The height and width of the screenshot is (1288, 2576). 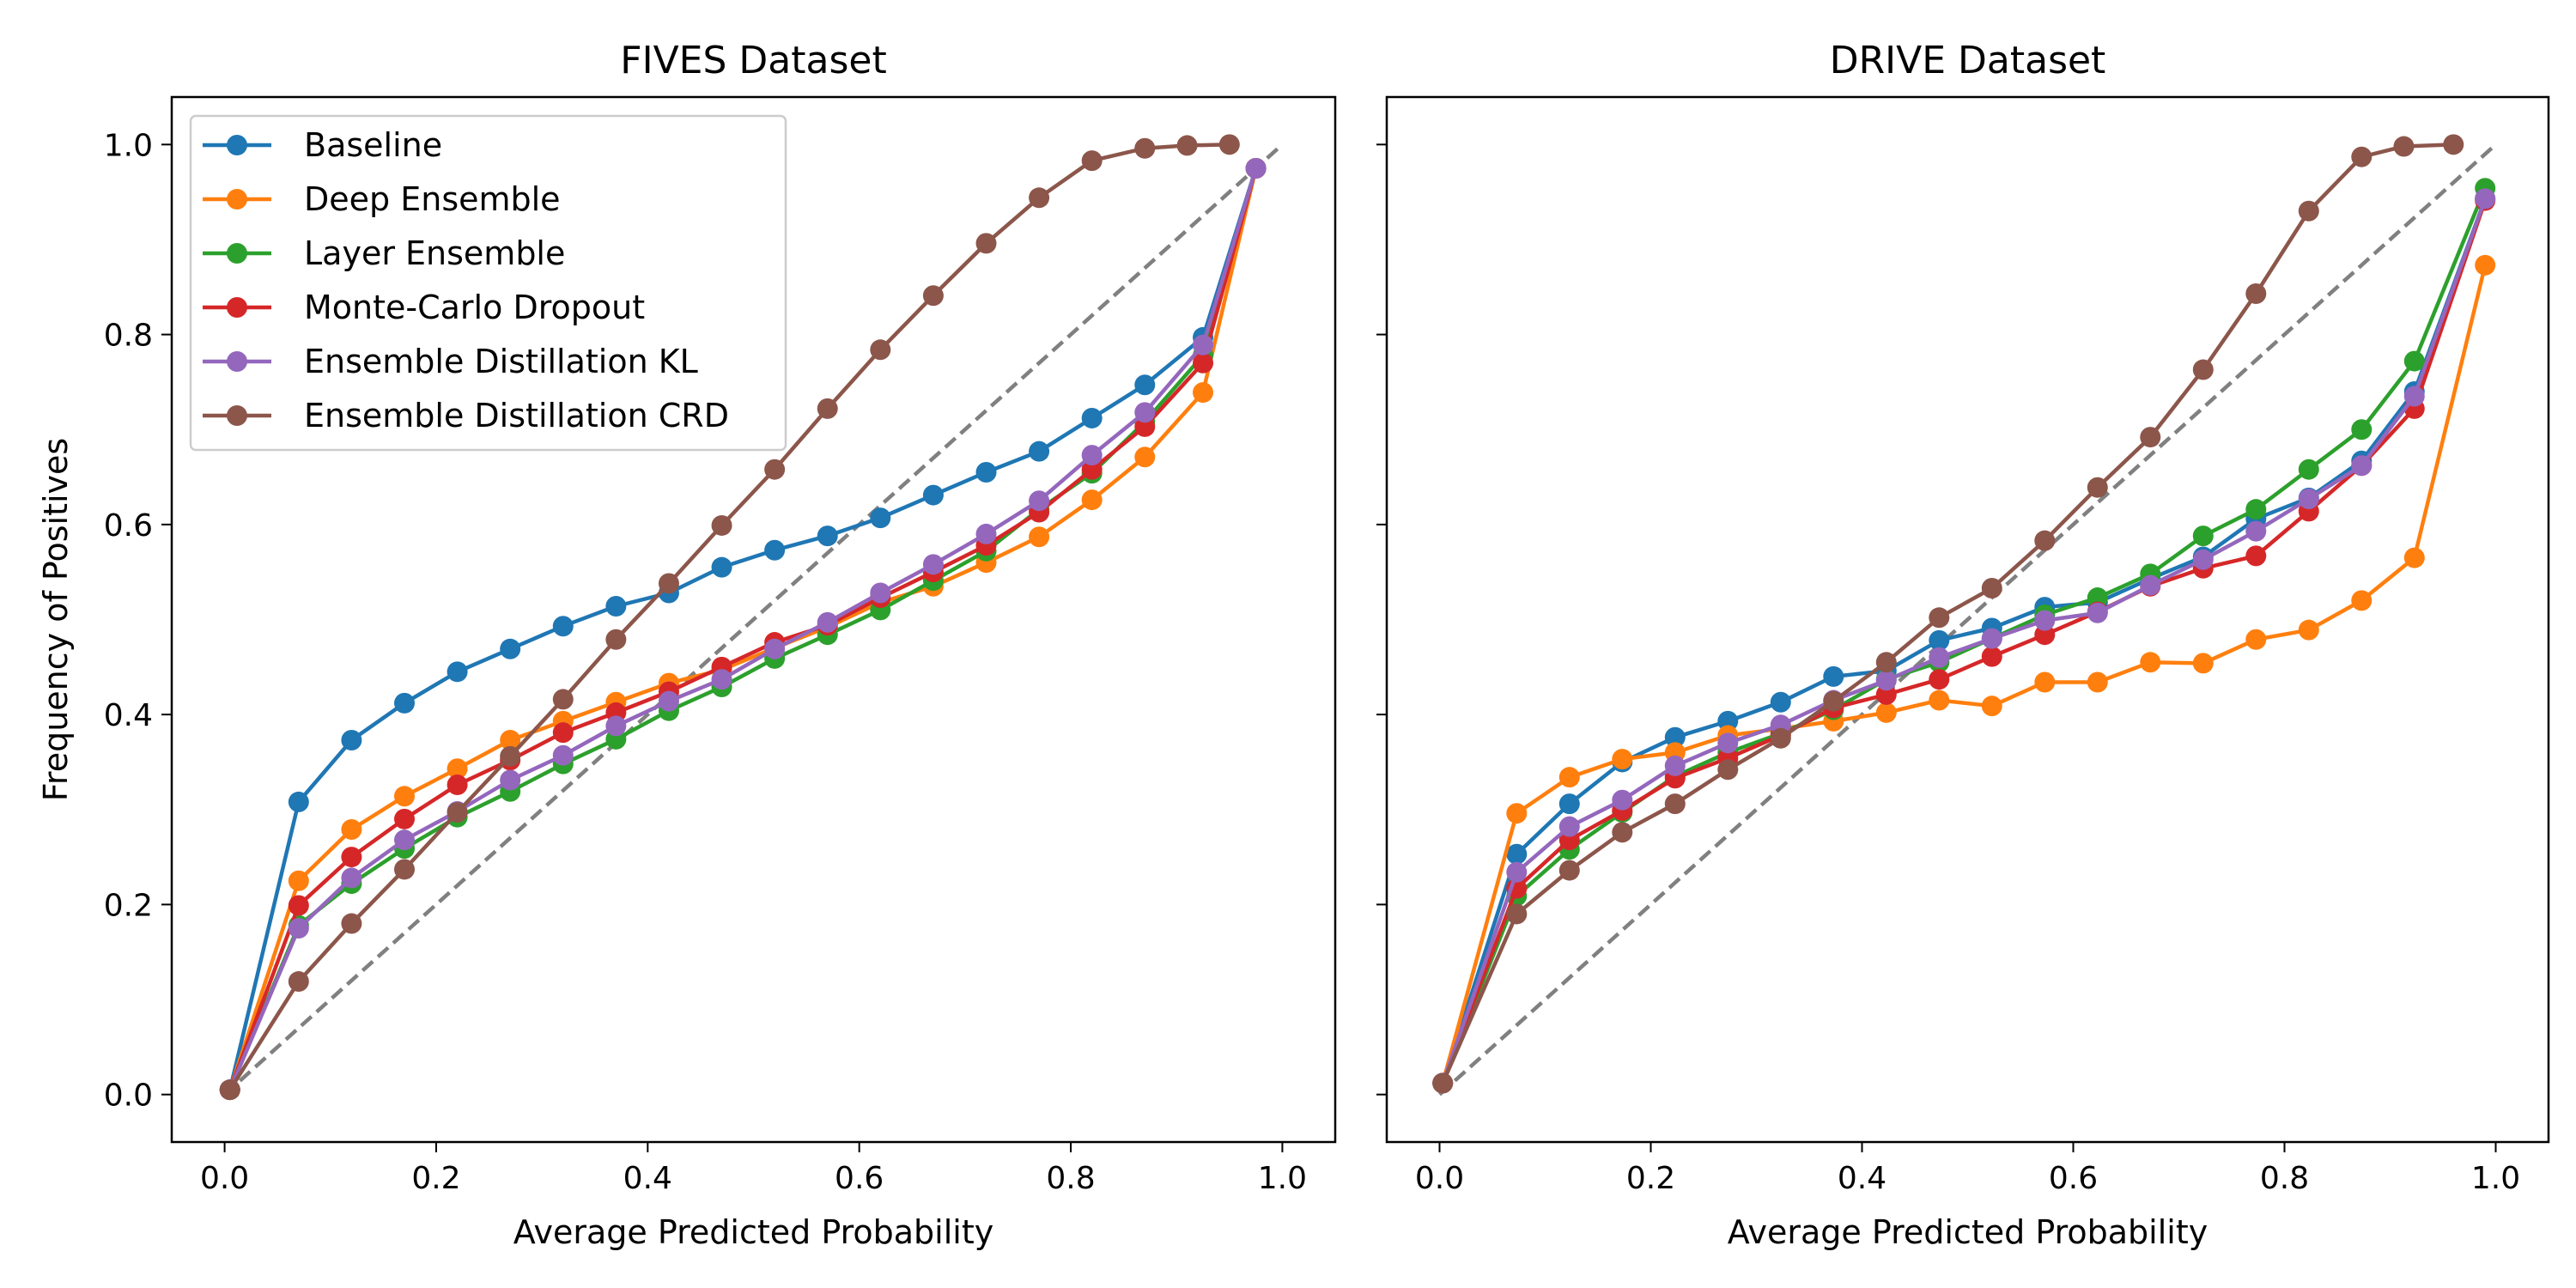 What do you see at coordinates (237, 415) in the screenshot?
I see `legend-swatch-marker-ensemble-distillation-crd` at bounding box center [237, 415].